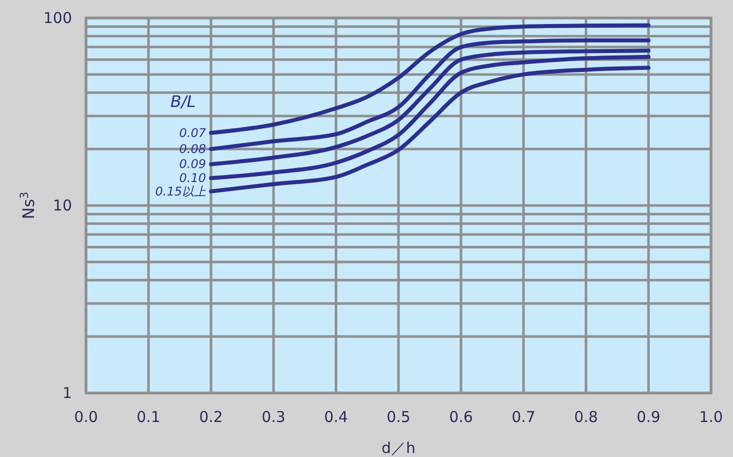 The height and width of the screenshot is (457, 733). Describe the element at coordinates (57, 18) in the screenshot. I see `y-tick-label: 100` at that location.